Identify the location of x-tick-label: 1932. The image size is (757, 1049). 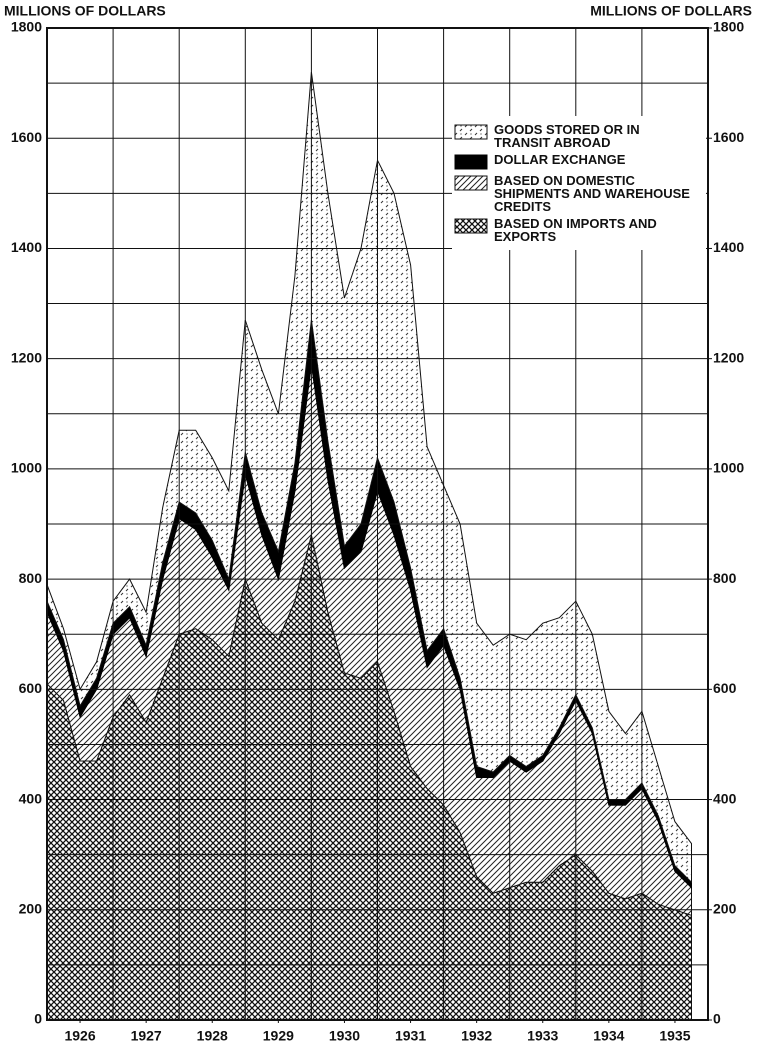
(476, 1036).